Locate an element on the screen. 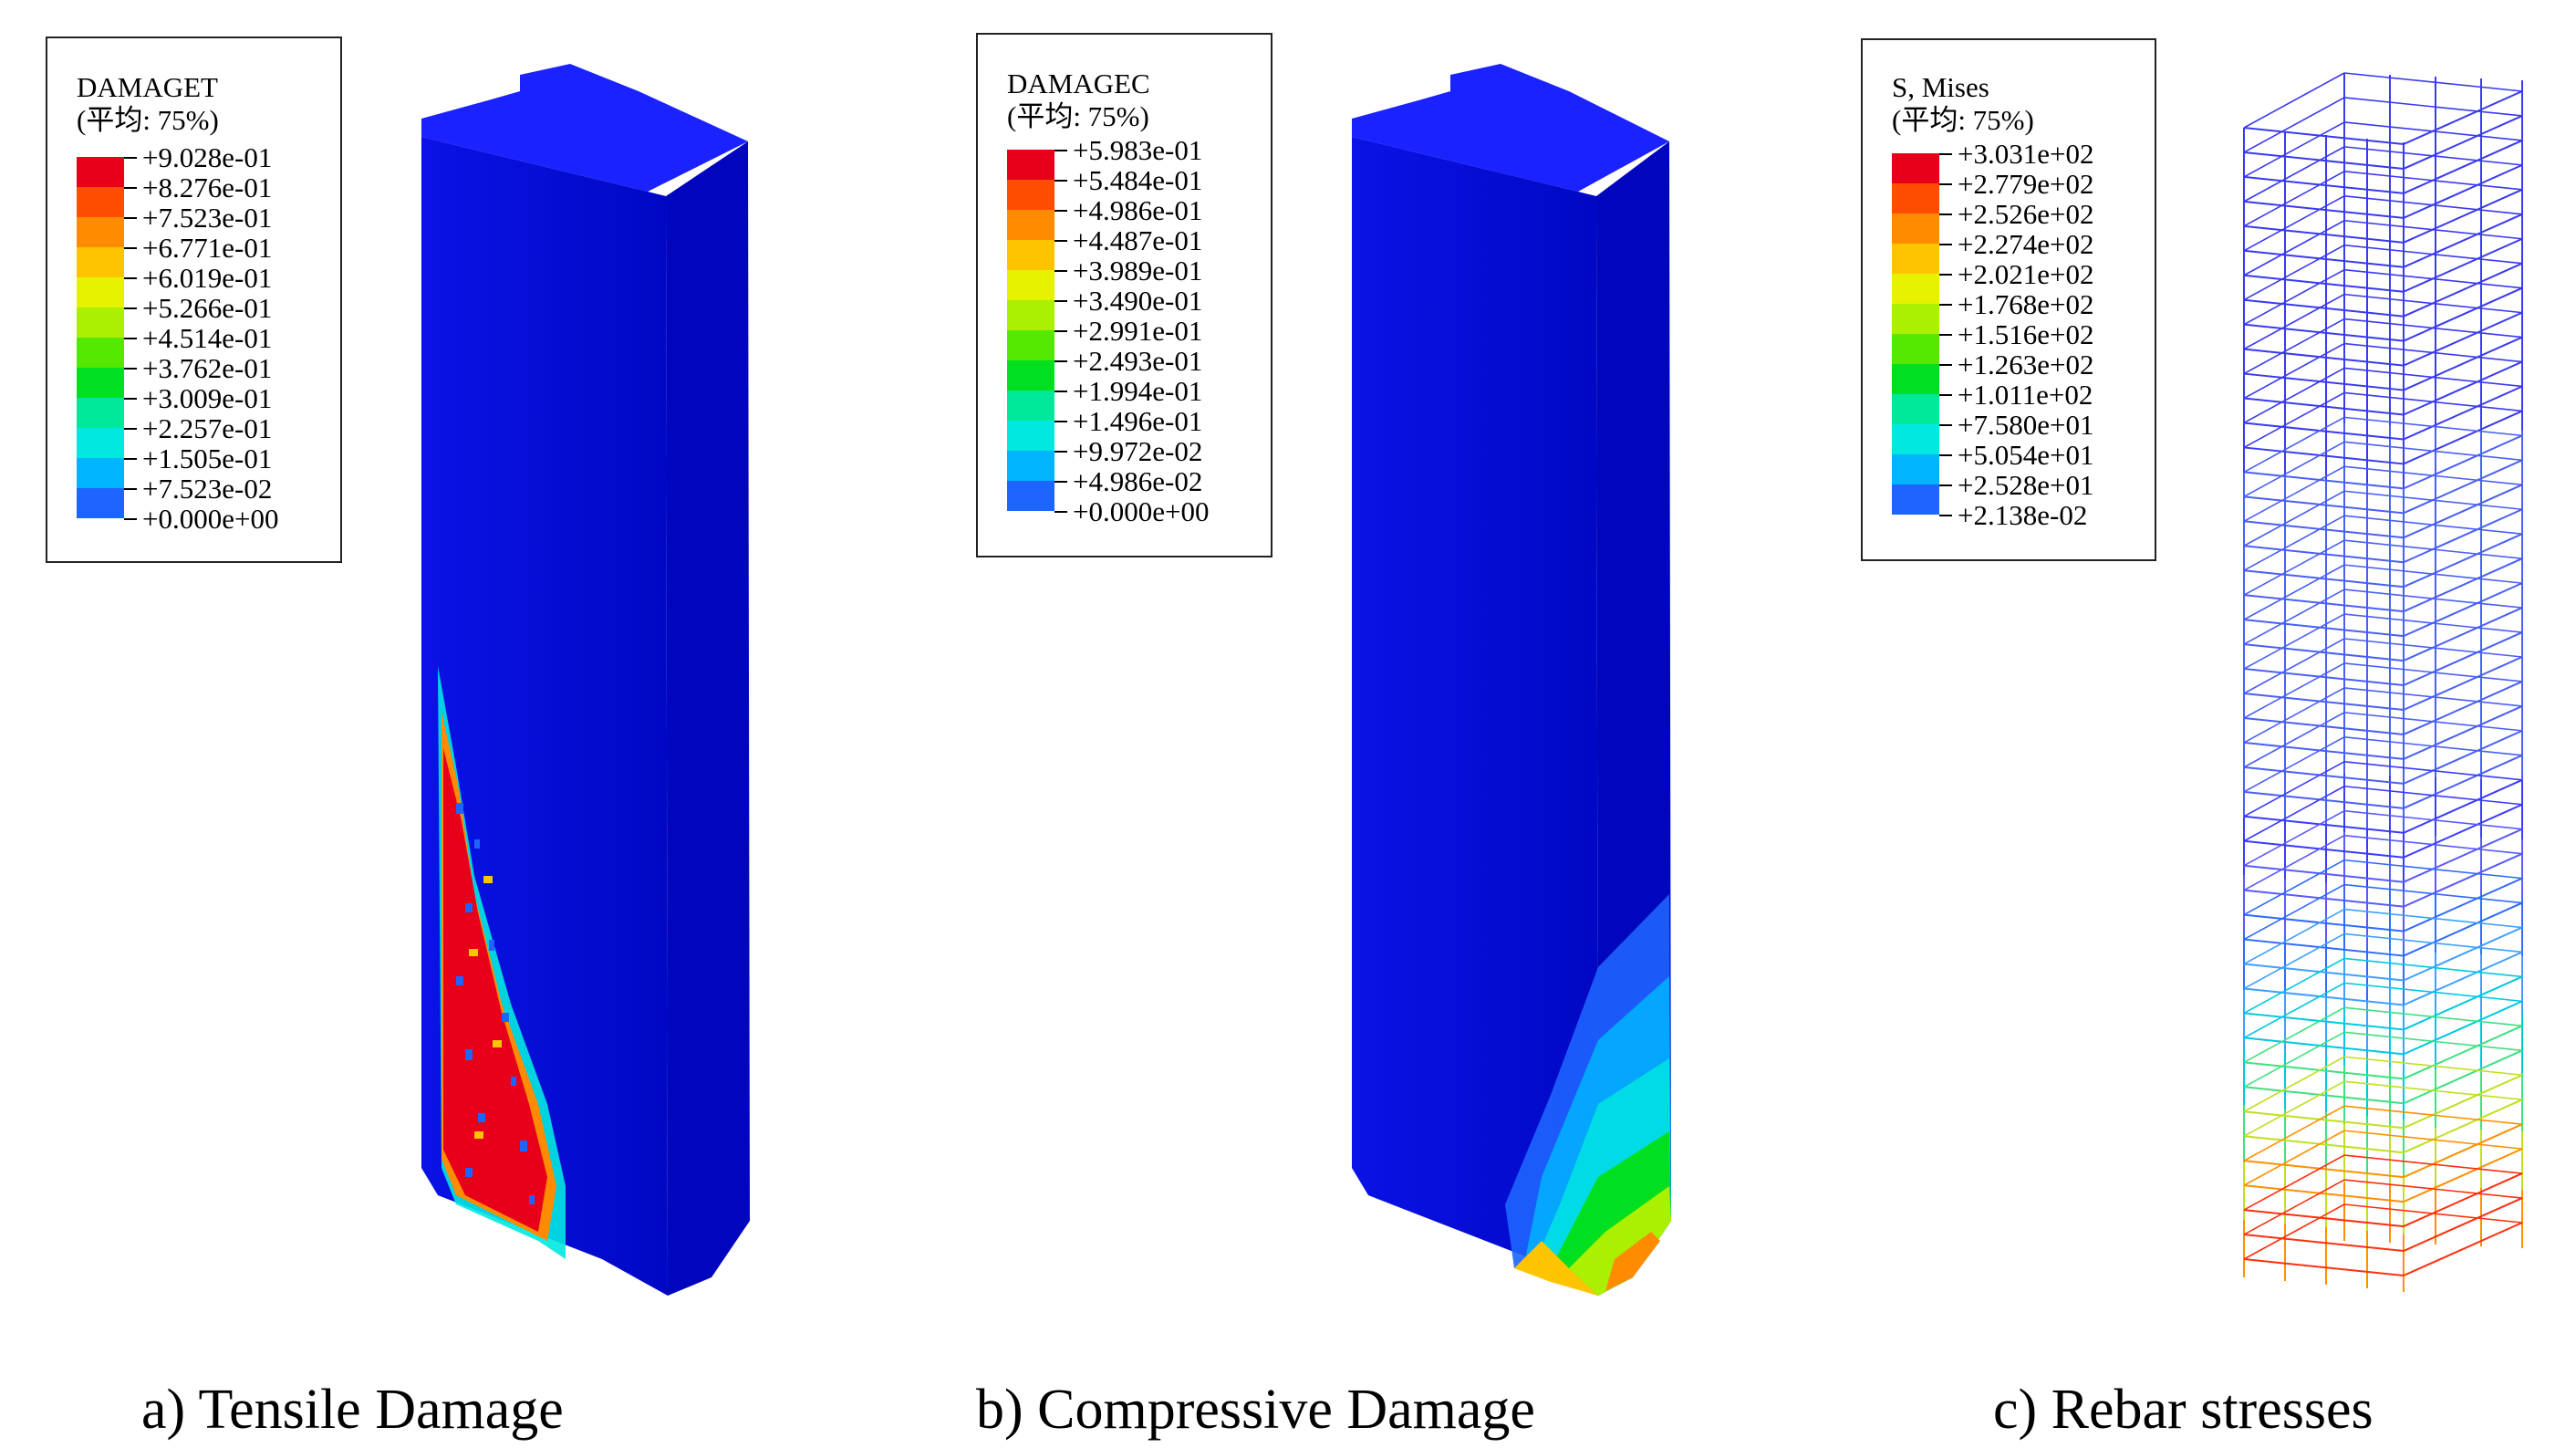  legend-value: +1.496e-01 is located at coordinates (1138, 421).